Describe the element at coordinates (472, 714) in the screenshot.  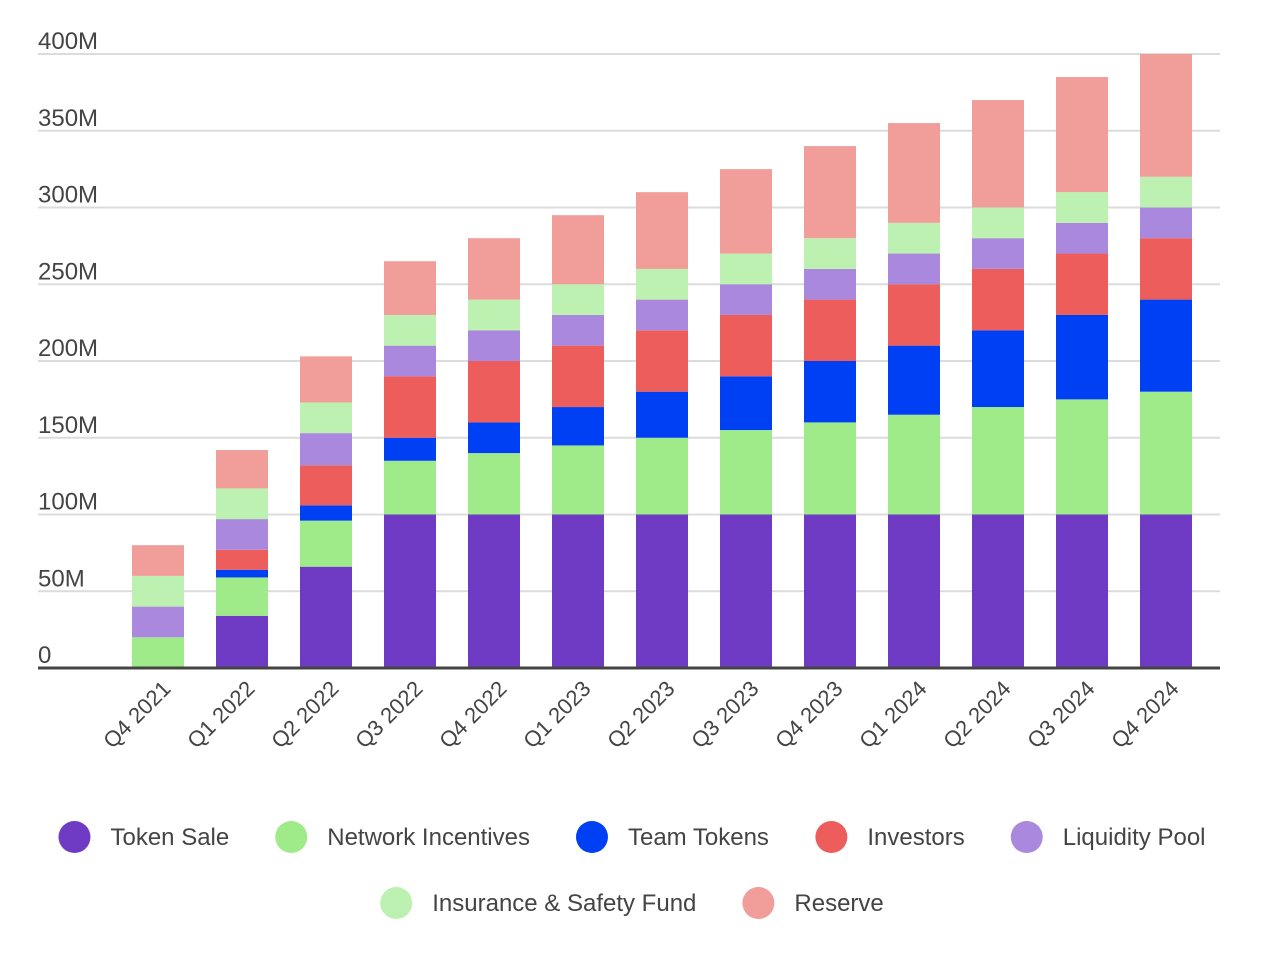
I see `x-tick-label: Q4 2022` at that location.